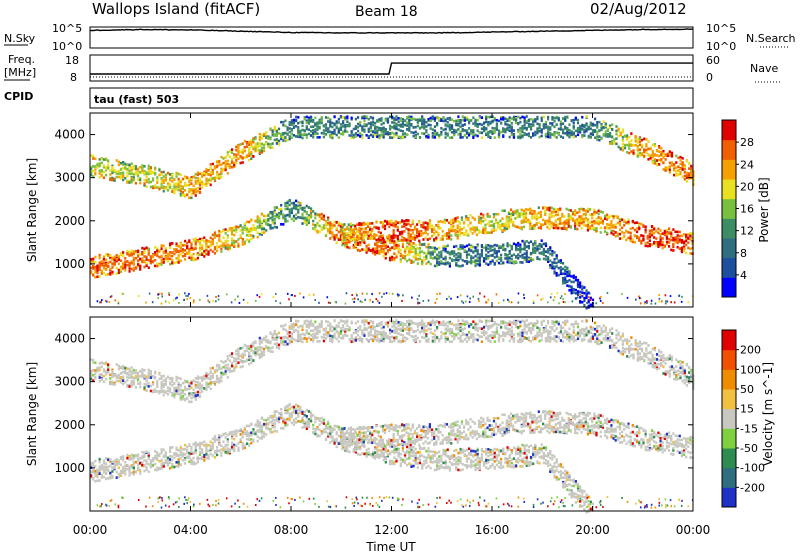 This screenshot has height=554, width=800. Describe the element at coordinates (73, 77) in the screenshot. I see `freq-tick-bottom: 8` at that location.